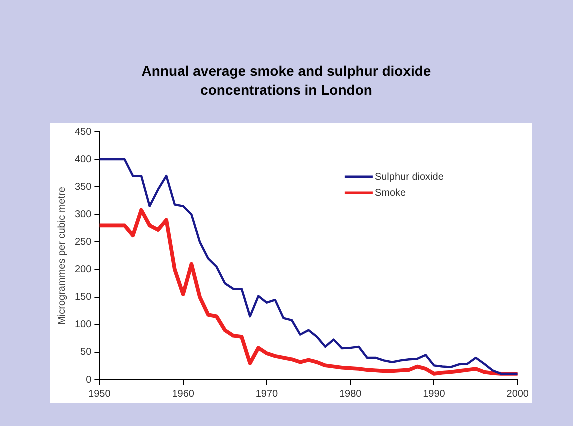  What do you see at coordinates (350, 394) in the screenshot?
I see `x-tick-label: 1980` at bounding box center [350, 394].